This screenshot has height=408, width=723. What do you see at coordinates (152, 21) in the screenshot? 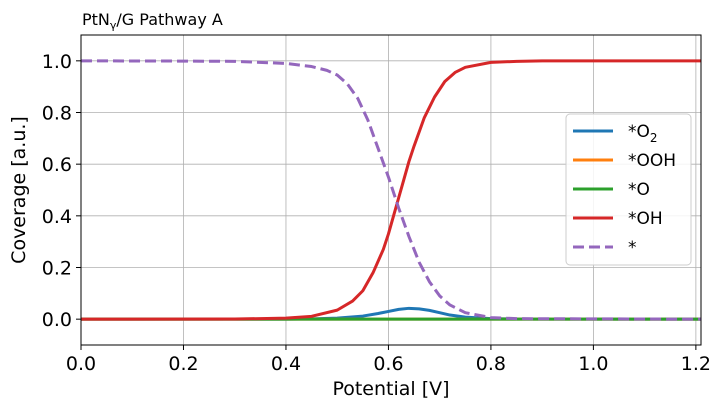
I see `chart-title: PtNγ/G Pathway A` at bounding box center [152, 21].